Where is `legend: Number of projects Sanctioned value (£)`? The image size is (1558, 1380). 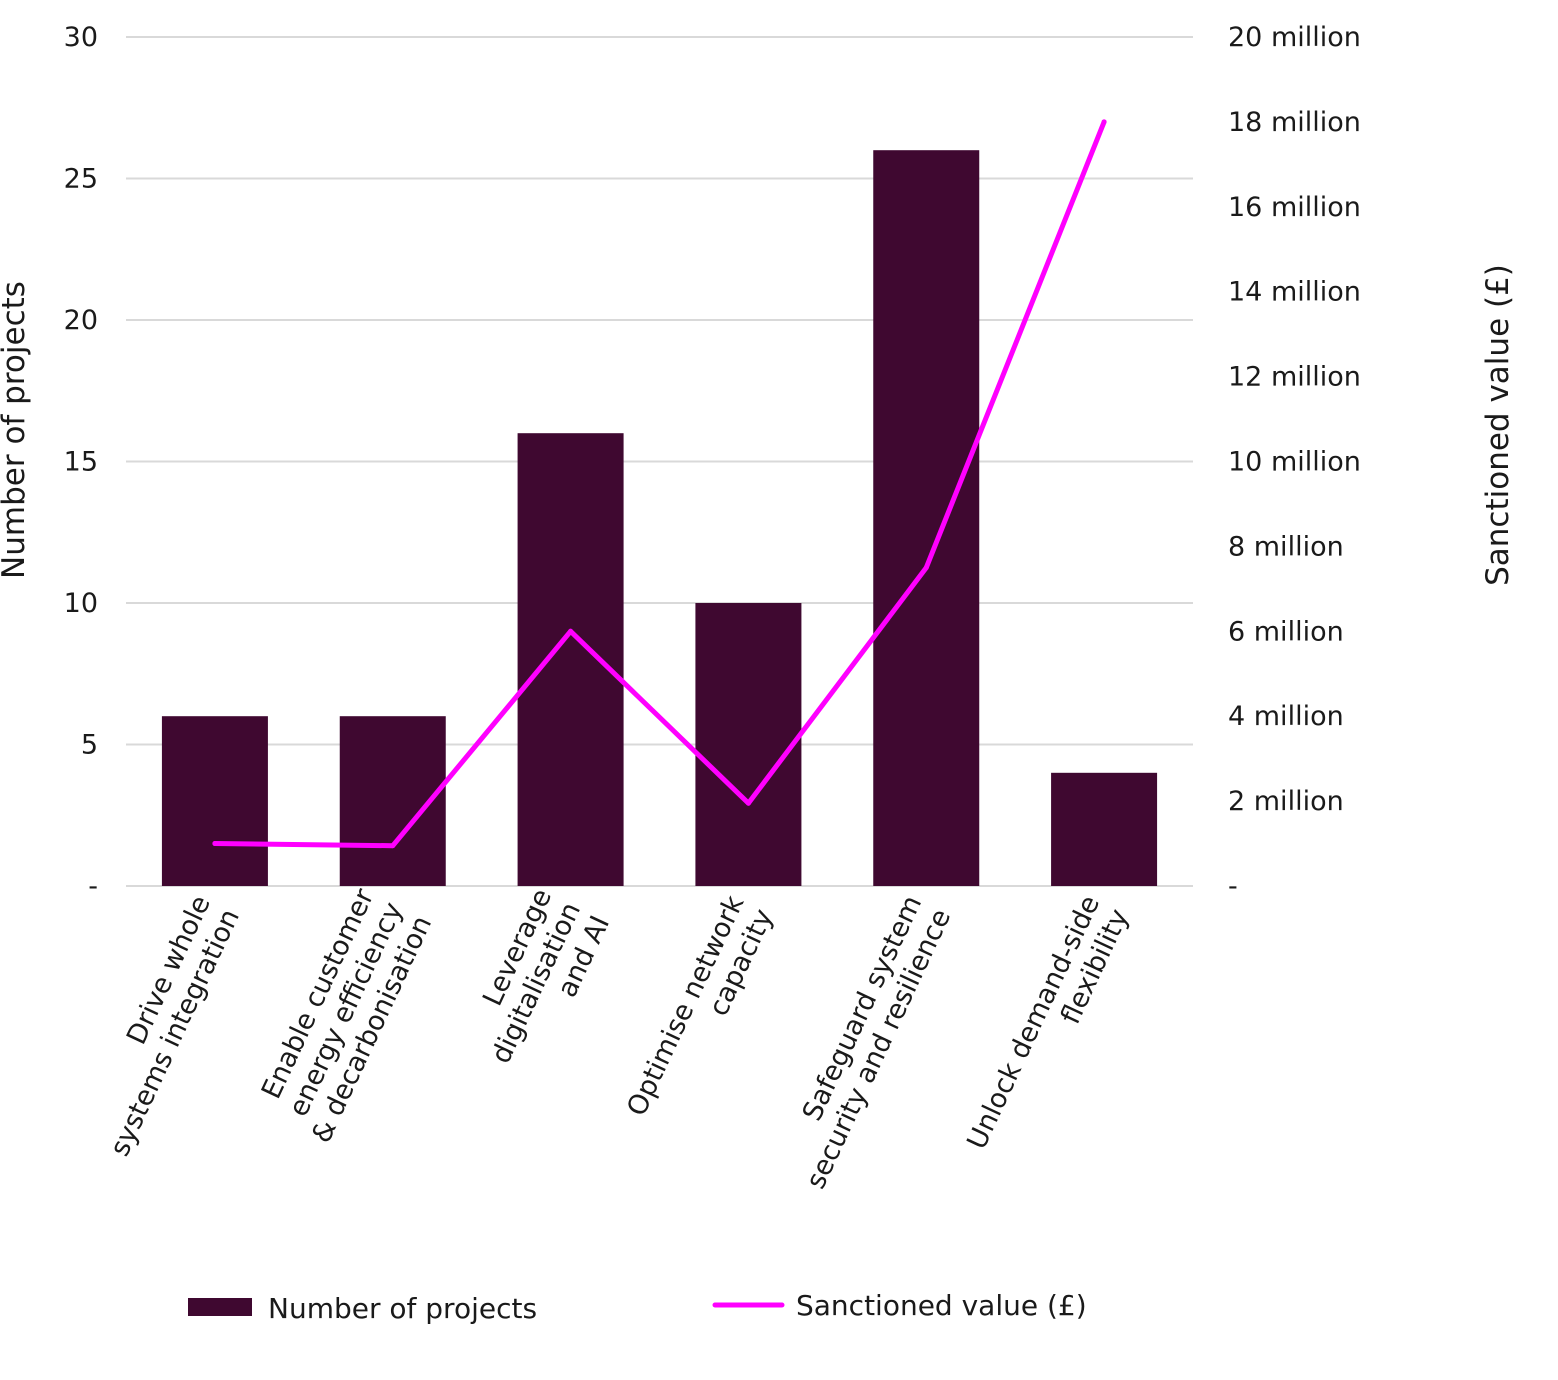
legend: Number of projects Sanctioned value (£) is located at coordinates (637, 1307).